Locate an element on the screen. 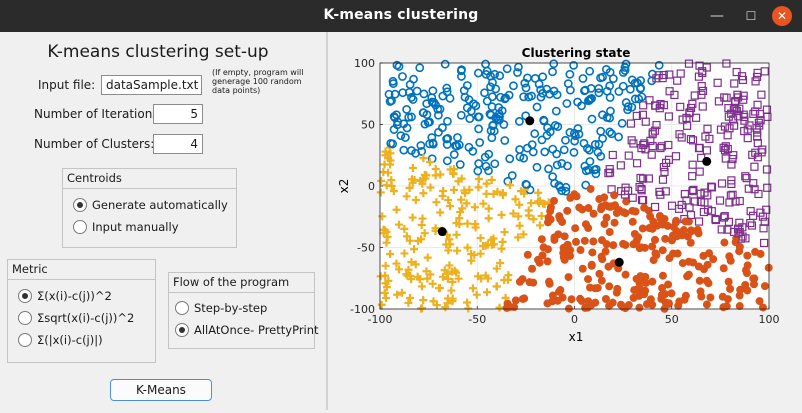 This screenshot has height=413, width=802. option-label: Σsqrt(x(i)-c(j))^2 is located at coordinates (86, 318).